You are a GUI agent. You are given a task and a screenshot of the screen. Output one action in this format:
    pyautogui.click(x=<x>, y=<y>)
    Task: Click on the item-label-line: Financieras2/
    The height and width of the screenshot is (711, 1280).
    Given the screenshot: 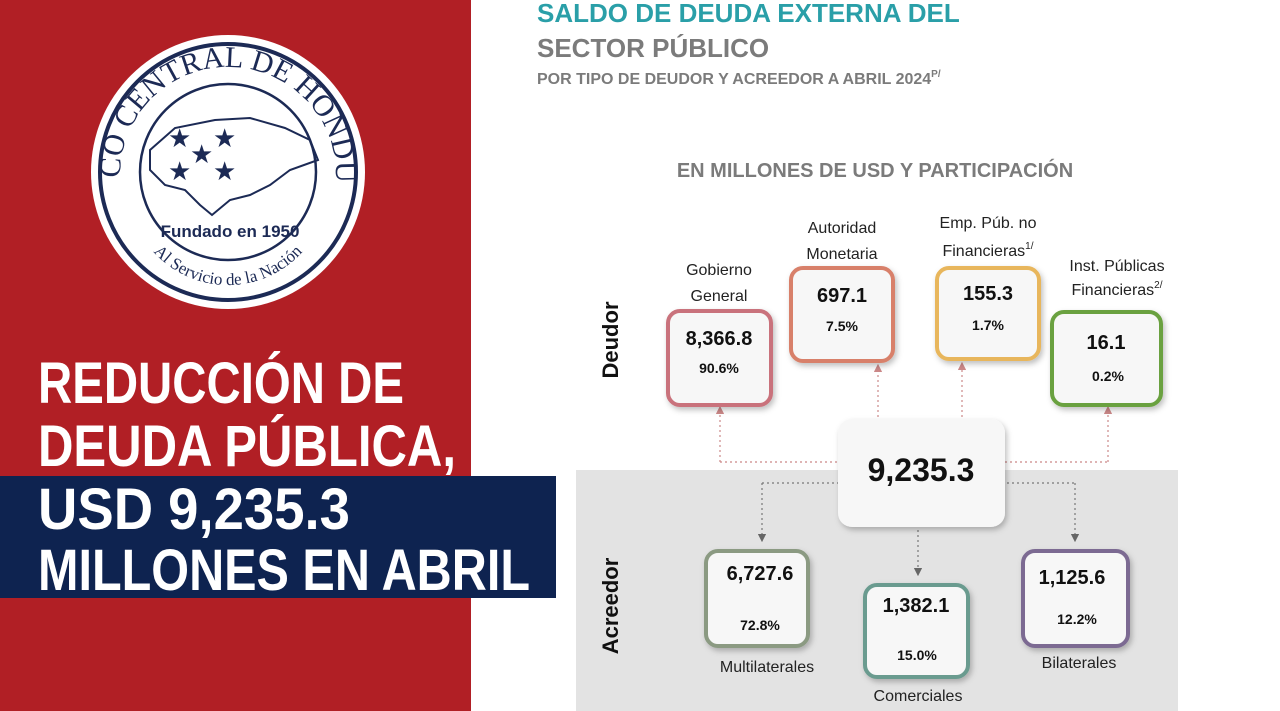 What is the action you would take?
    pyautogui.click(x=1116, y=289)
    